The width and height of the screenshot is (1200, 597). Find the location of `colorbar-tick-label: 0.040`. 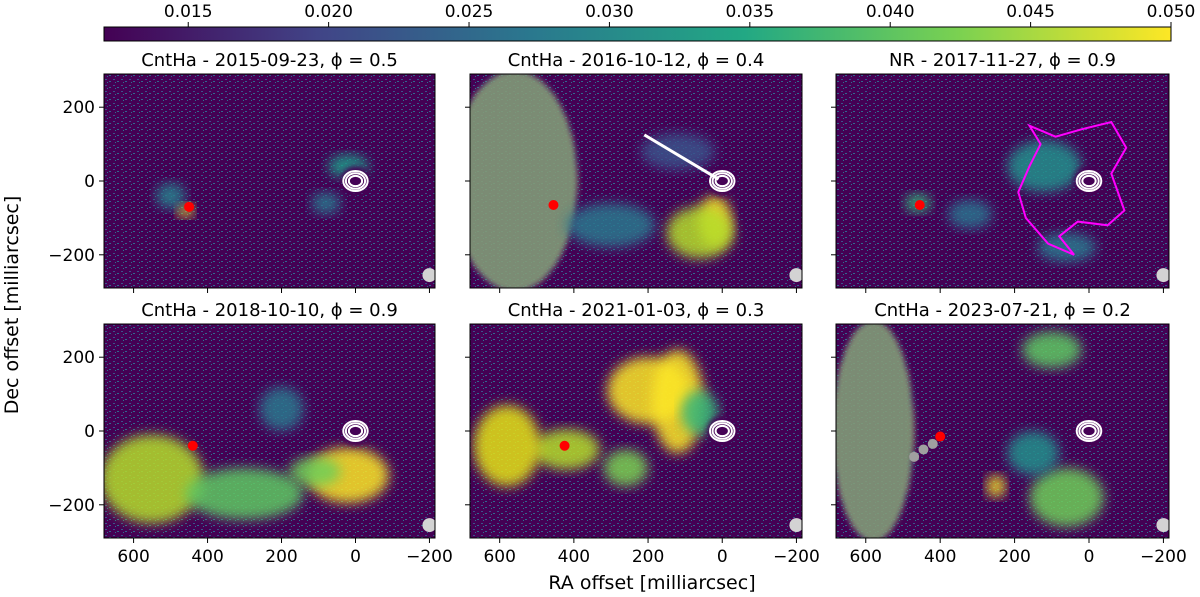

colorbar-tick-label: 0.040 is located at coordinates (890, 12).